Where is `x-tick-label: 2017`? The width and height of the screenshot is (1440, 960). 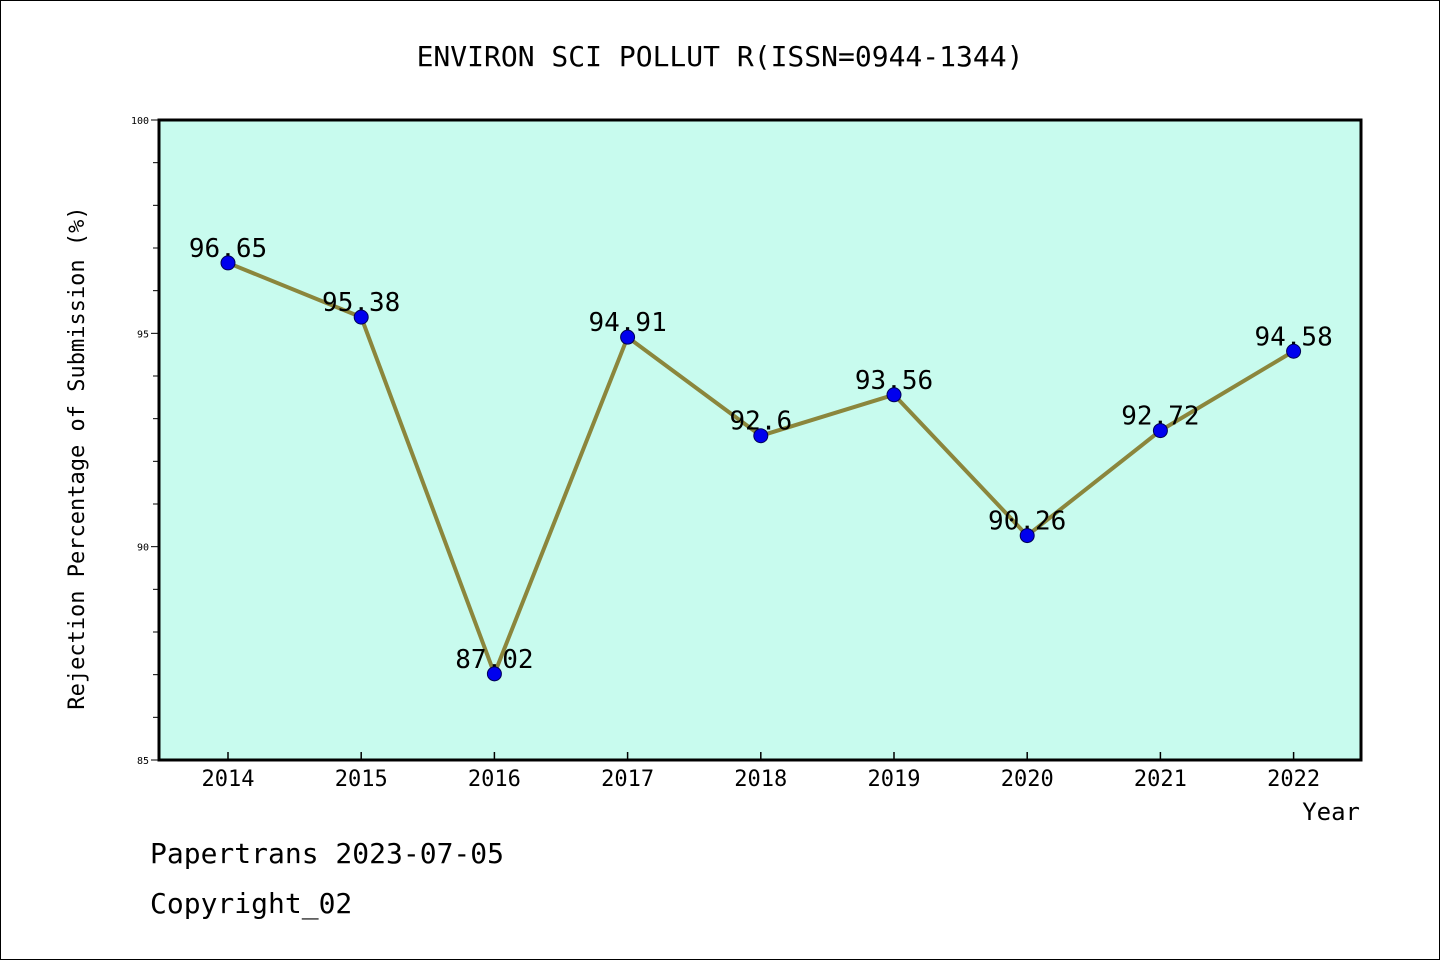
x-tick-label: 2017 is located at coordinates (627, 779).